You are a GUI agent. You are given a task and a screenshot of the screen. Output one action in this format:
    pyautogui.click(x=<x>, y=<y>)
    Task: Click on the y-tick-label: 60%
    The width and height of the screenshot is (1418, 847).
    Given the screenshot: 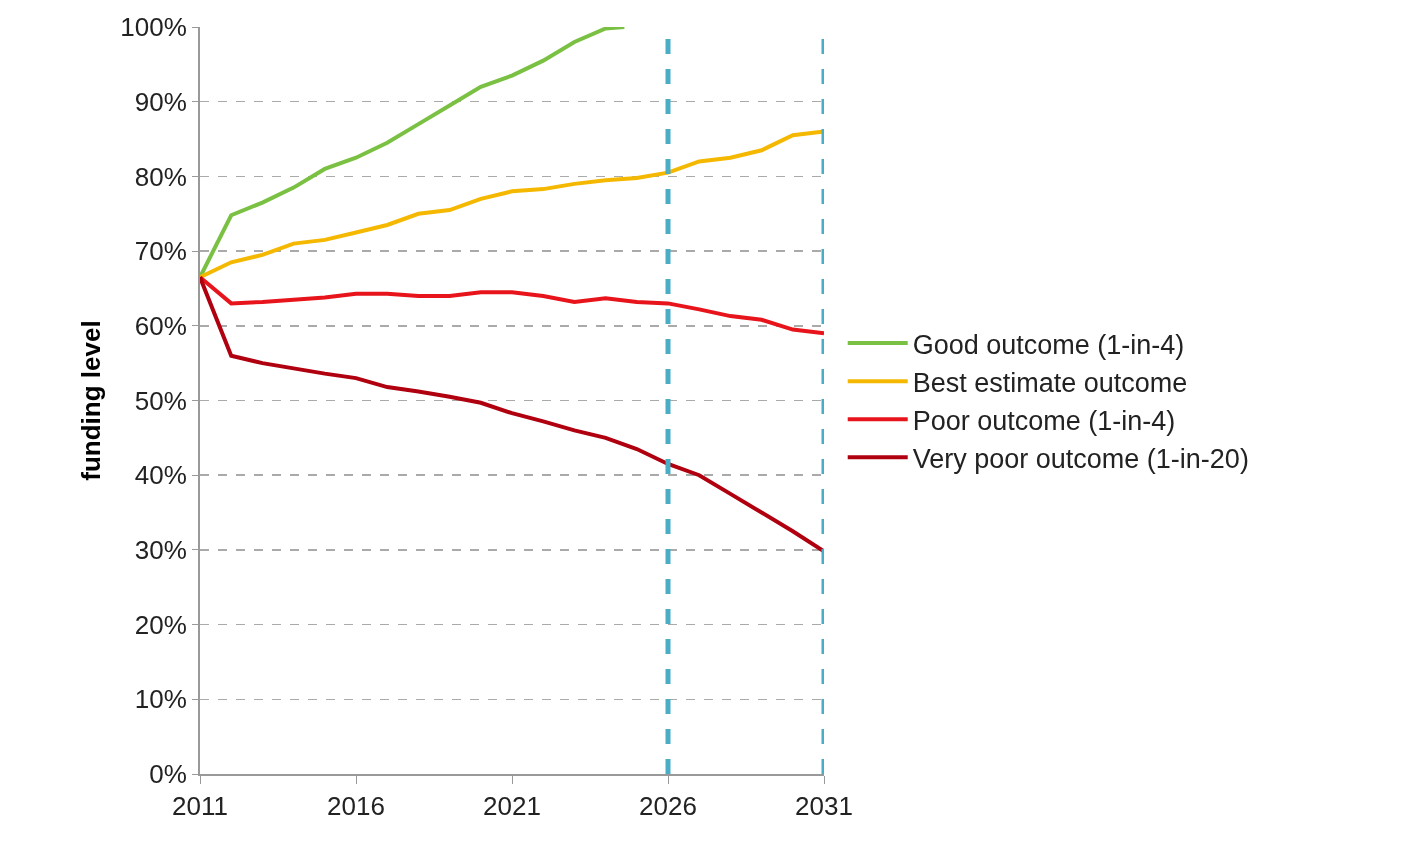 What is the action you would take?
    pyautogui.click(x=160, y=325)
    